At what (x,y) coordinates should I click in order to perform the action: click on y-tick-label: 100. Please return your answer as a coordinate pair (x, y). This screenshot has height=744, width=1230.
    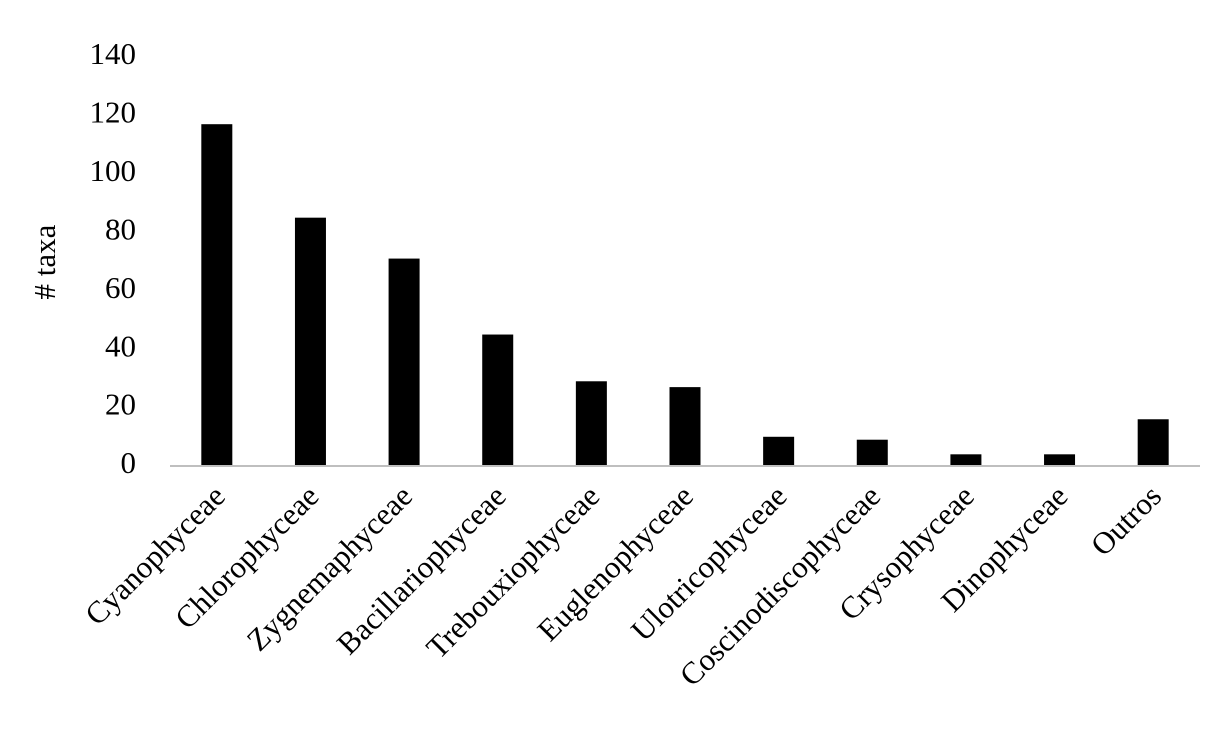
    Looking at the image, I should click on (113, 170).